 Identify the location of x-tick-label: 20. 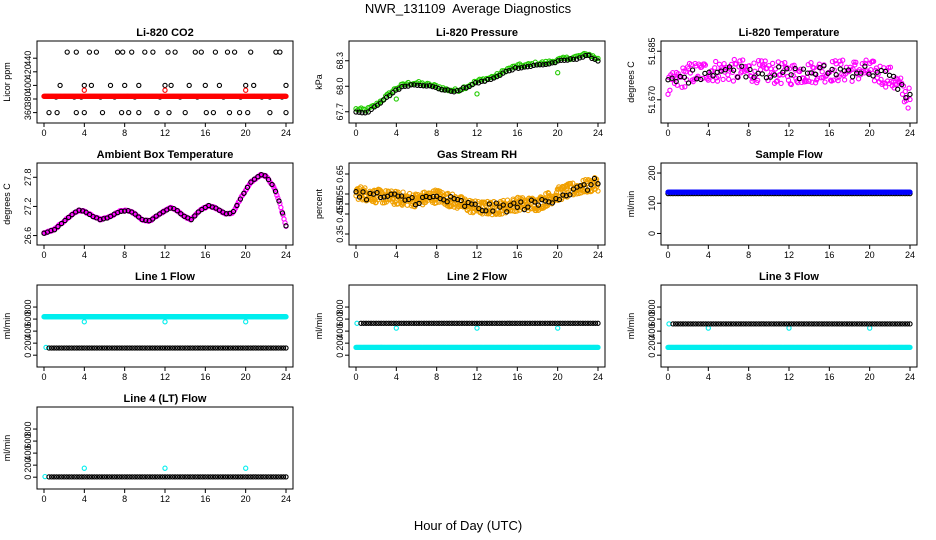
(870, 255).